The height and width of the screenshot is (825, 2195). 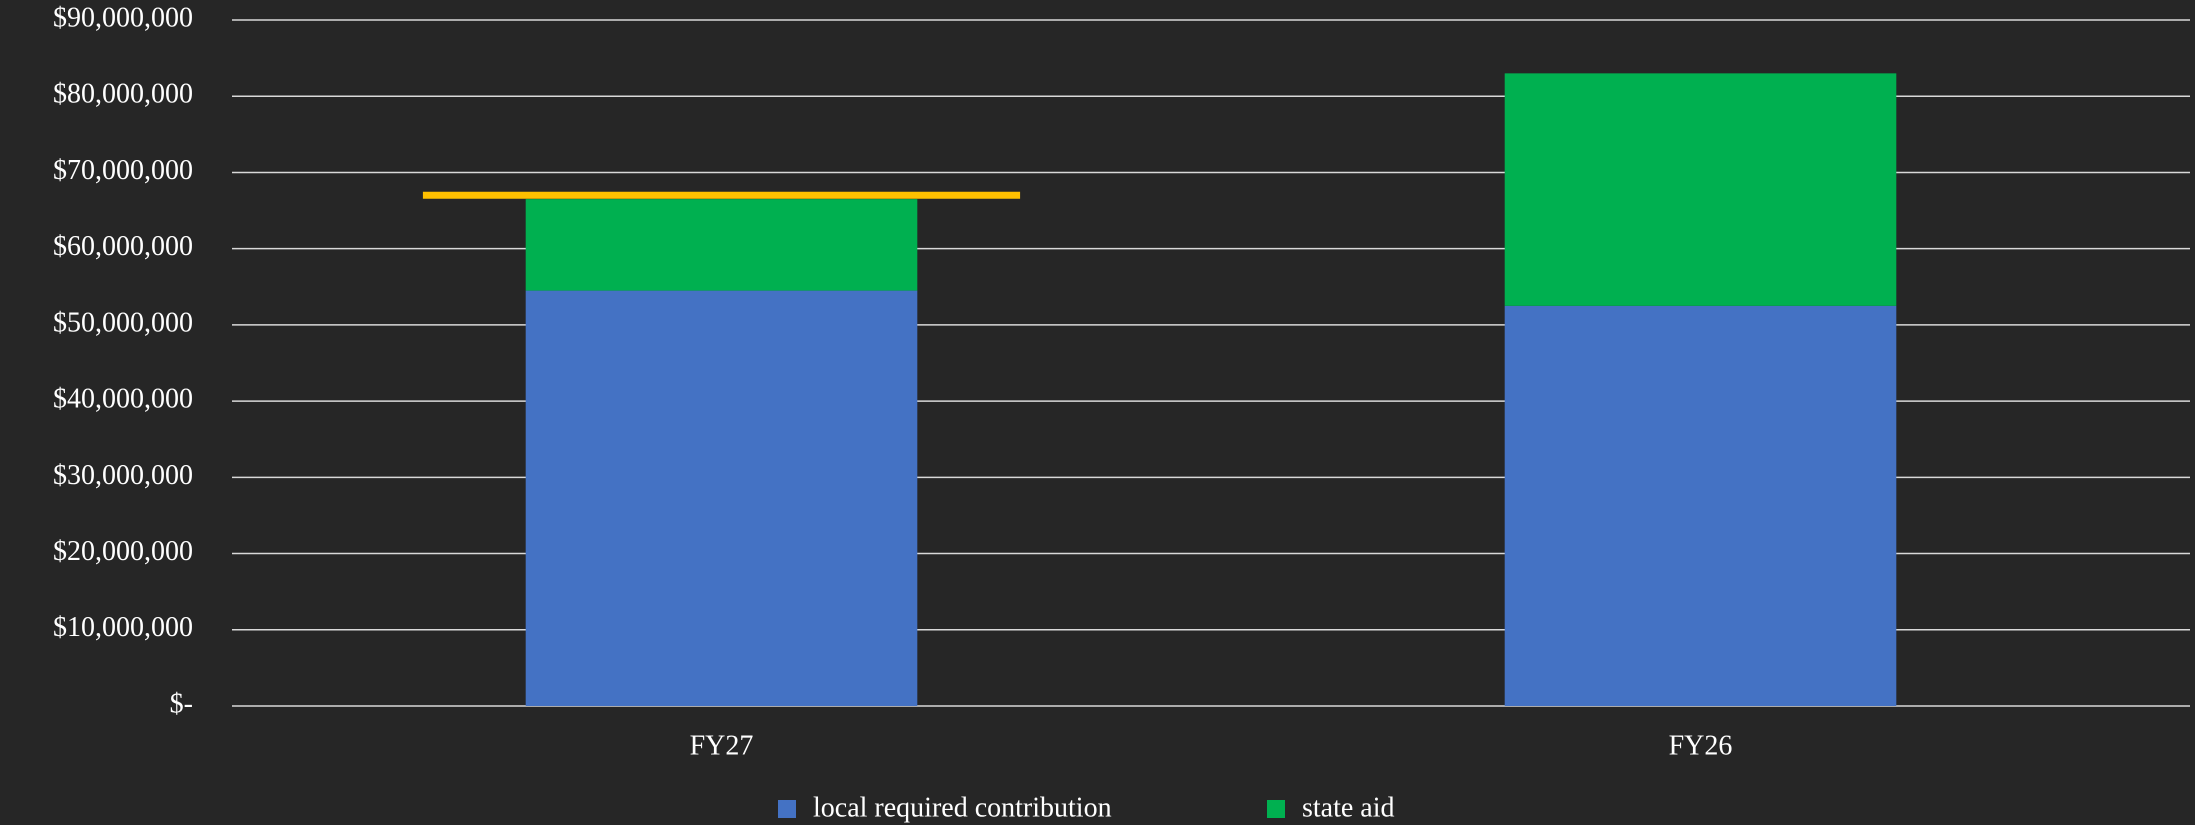 What do you see at coordinates (722, 745) in the screenshot?
I see `x-tick-label: FY27` at bounding box center [722, 745].